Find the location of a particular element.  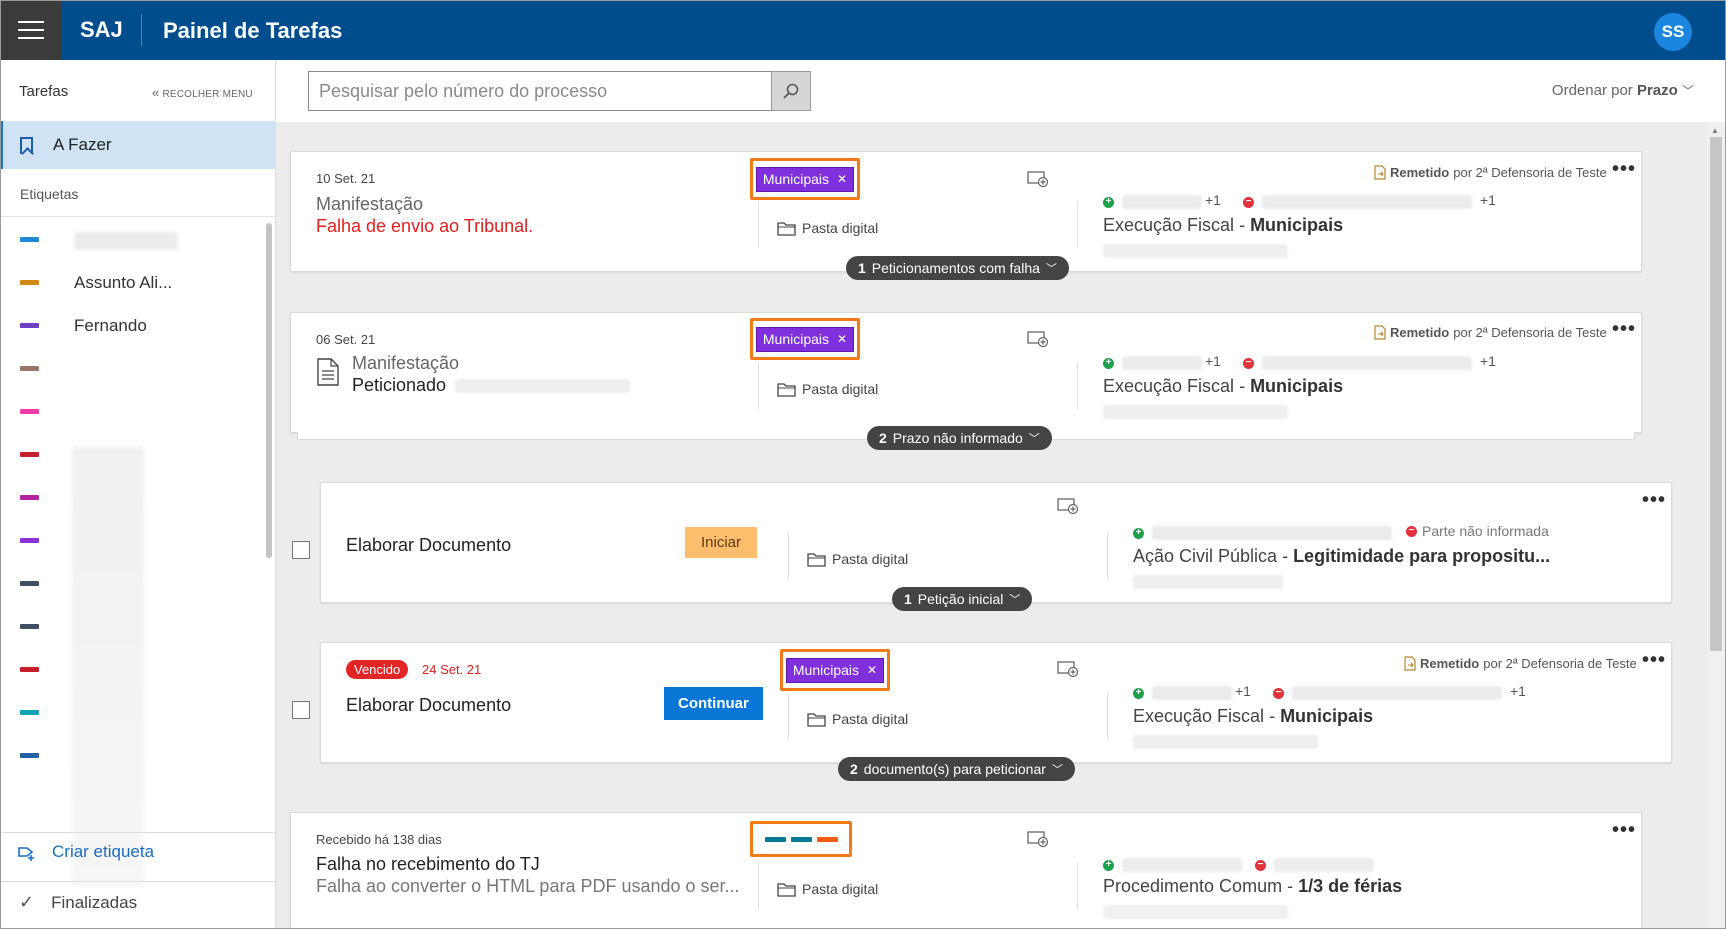

collapsed-tags is located at coordinates (801, 839).